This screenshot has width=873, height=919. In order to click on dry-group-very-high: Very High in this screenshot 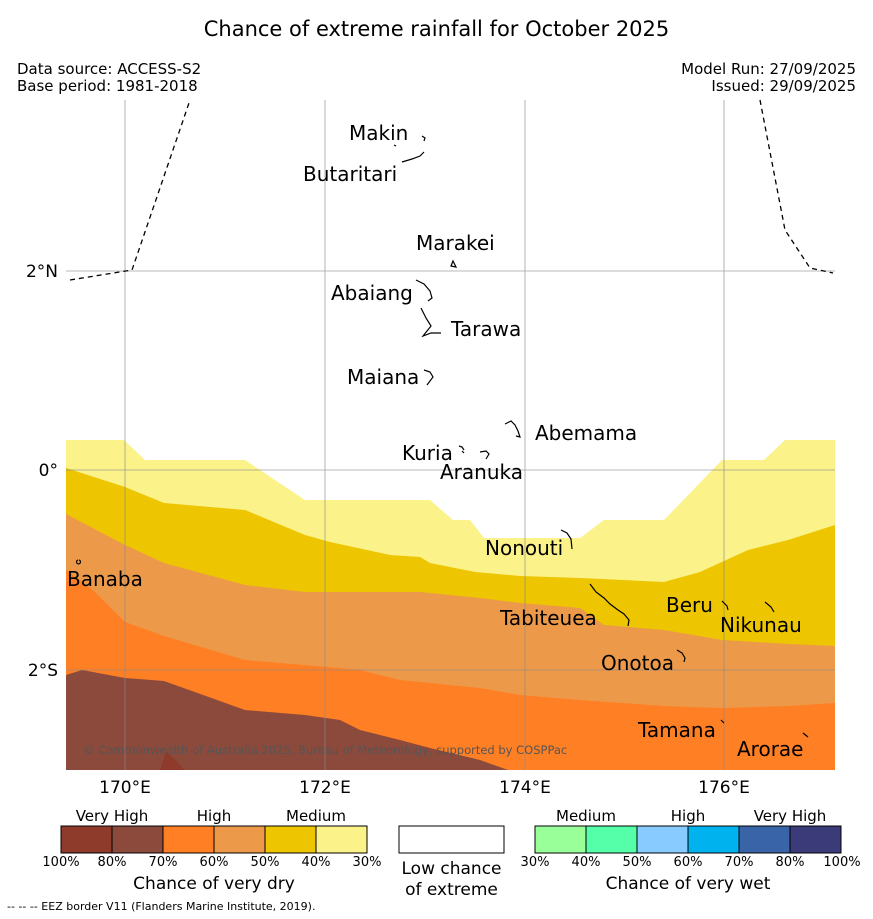, I will do `click(112, 816)`.